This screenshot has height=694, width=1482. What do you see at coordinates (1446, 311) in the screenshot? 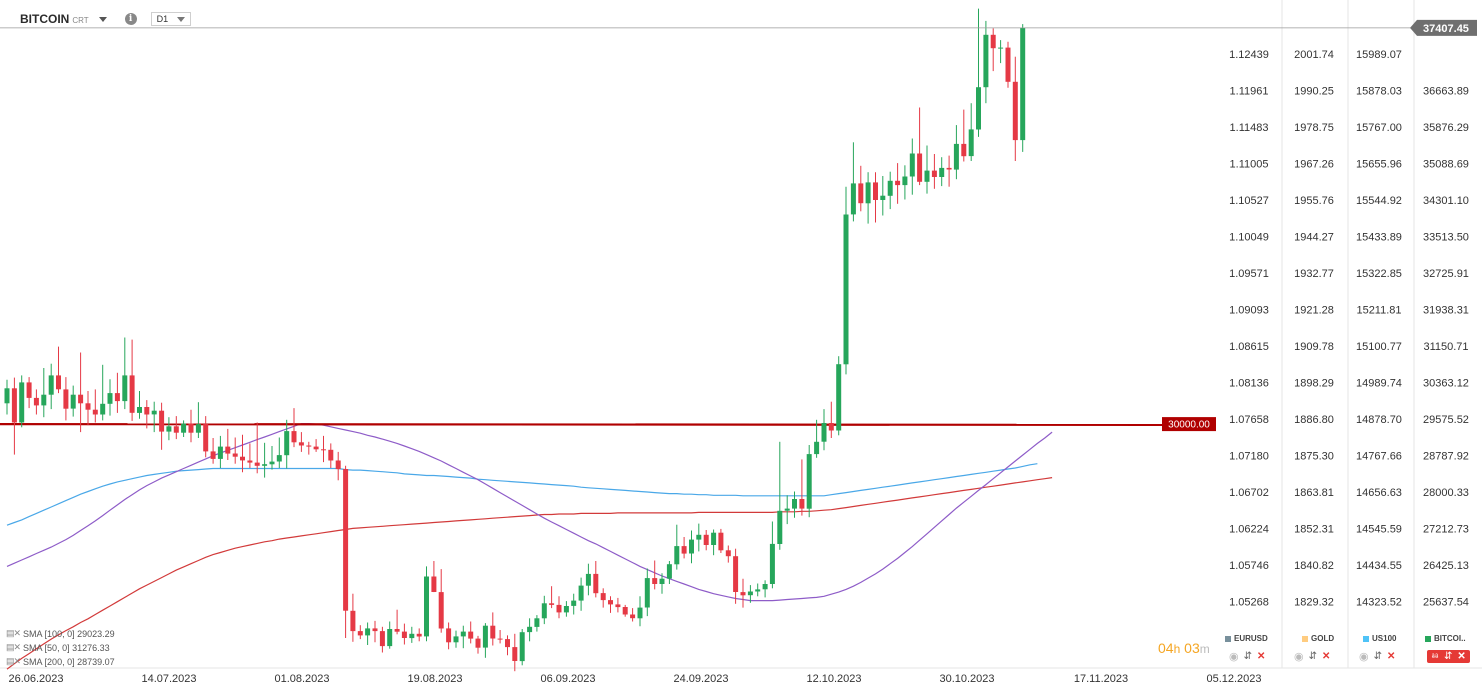
I see `y-tick-label: 31938.31` at bounding box center [1446, 311].